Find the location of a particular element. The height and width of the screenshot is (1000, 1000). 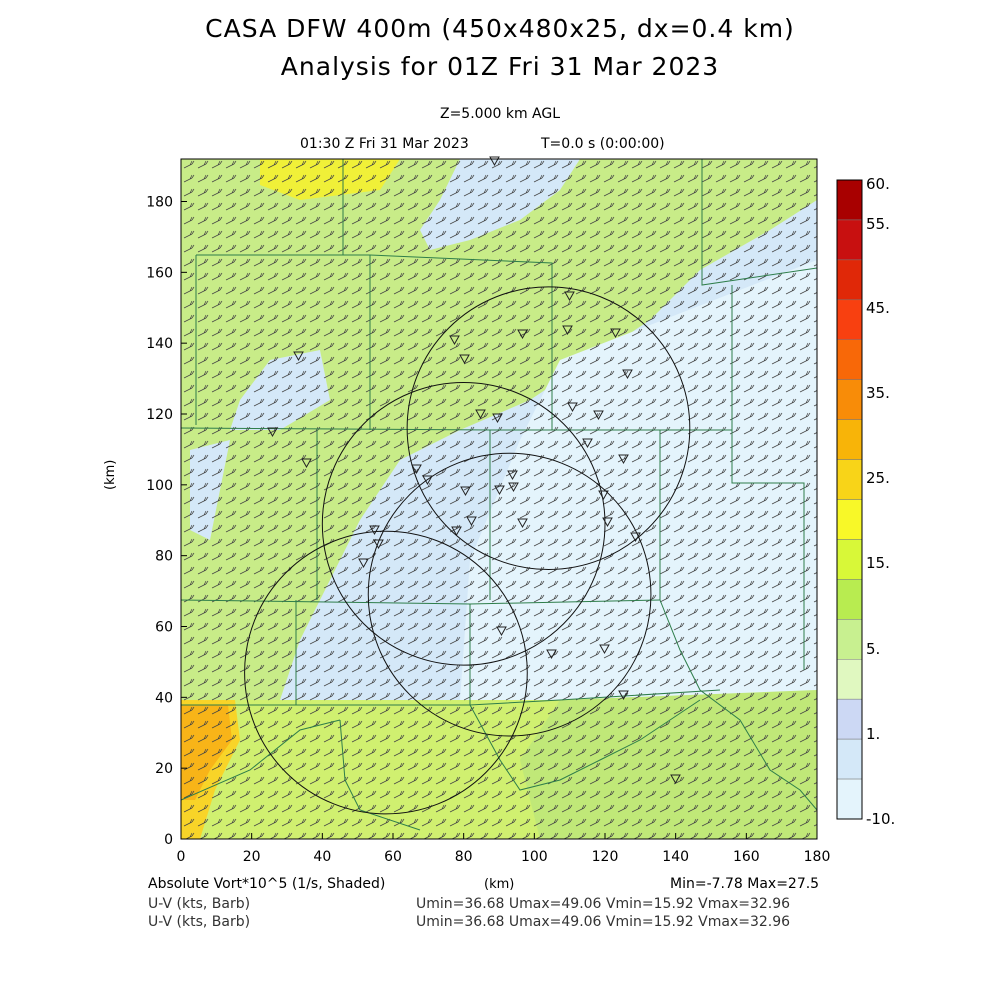

x-axis: 0 20 40 60 80 100 120 140 160 180 is located at coordinates (504, 849).